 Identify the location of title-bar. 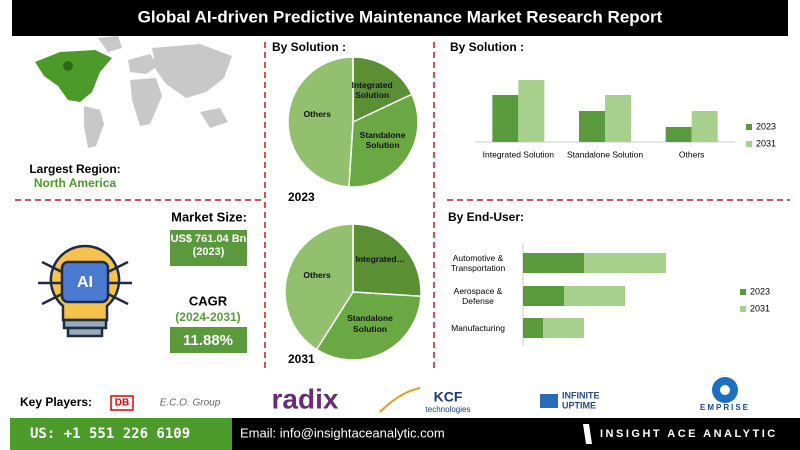
(400, 18).